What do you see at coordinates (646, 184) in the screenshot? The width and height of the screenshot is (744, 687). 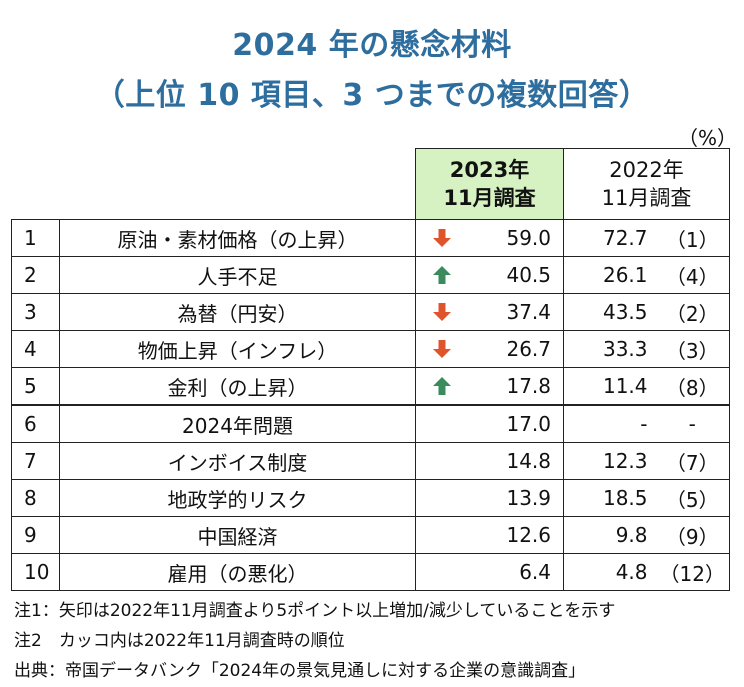 I see `header-2022: 2022年 11月調査` at bounding box center [646, 184].